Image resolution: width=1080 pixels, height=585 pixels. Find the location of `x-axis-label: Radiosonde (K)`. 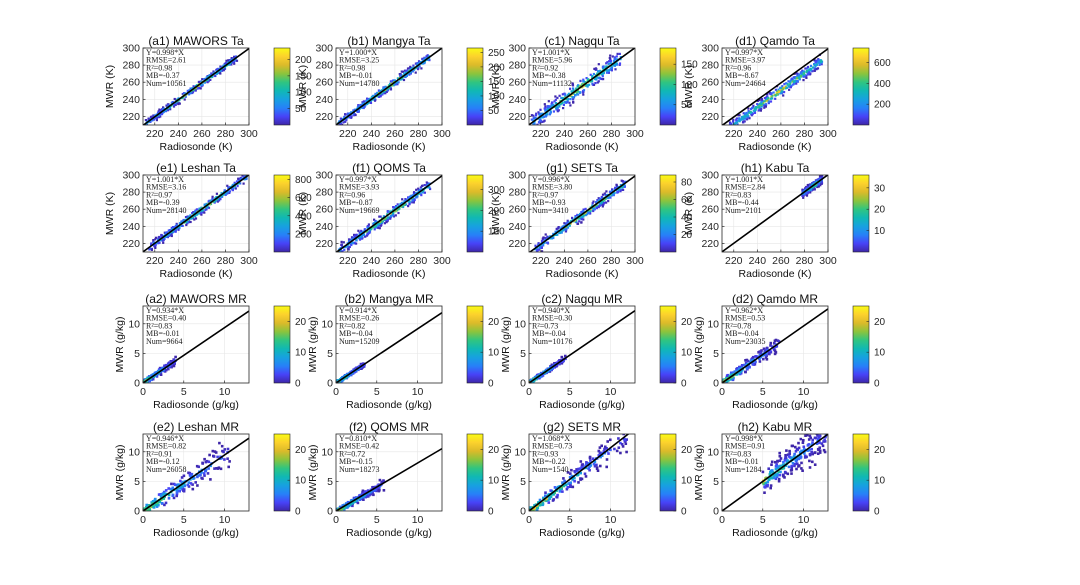

x-axis-label: Radiosonde (K) is located at coordinates (775, 147).